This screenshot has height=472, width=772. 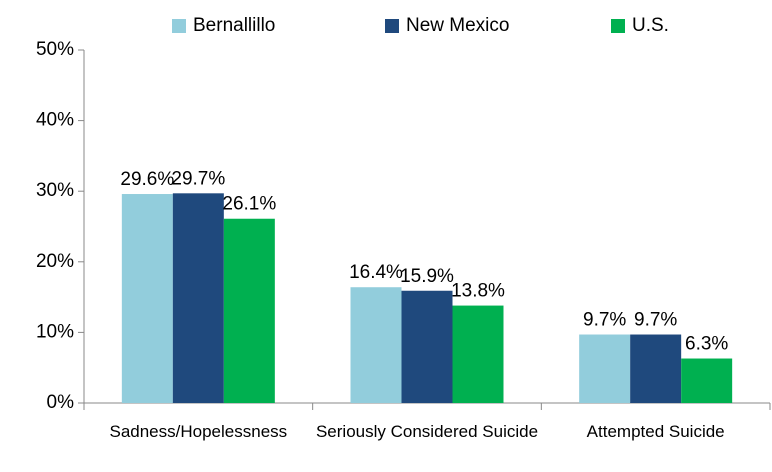 I want to click on data-label: 15.9%, so click(x=427, y=276).